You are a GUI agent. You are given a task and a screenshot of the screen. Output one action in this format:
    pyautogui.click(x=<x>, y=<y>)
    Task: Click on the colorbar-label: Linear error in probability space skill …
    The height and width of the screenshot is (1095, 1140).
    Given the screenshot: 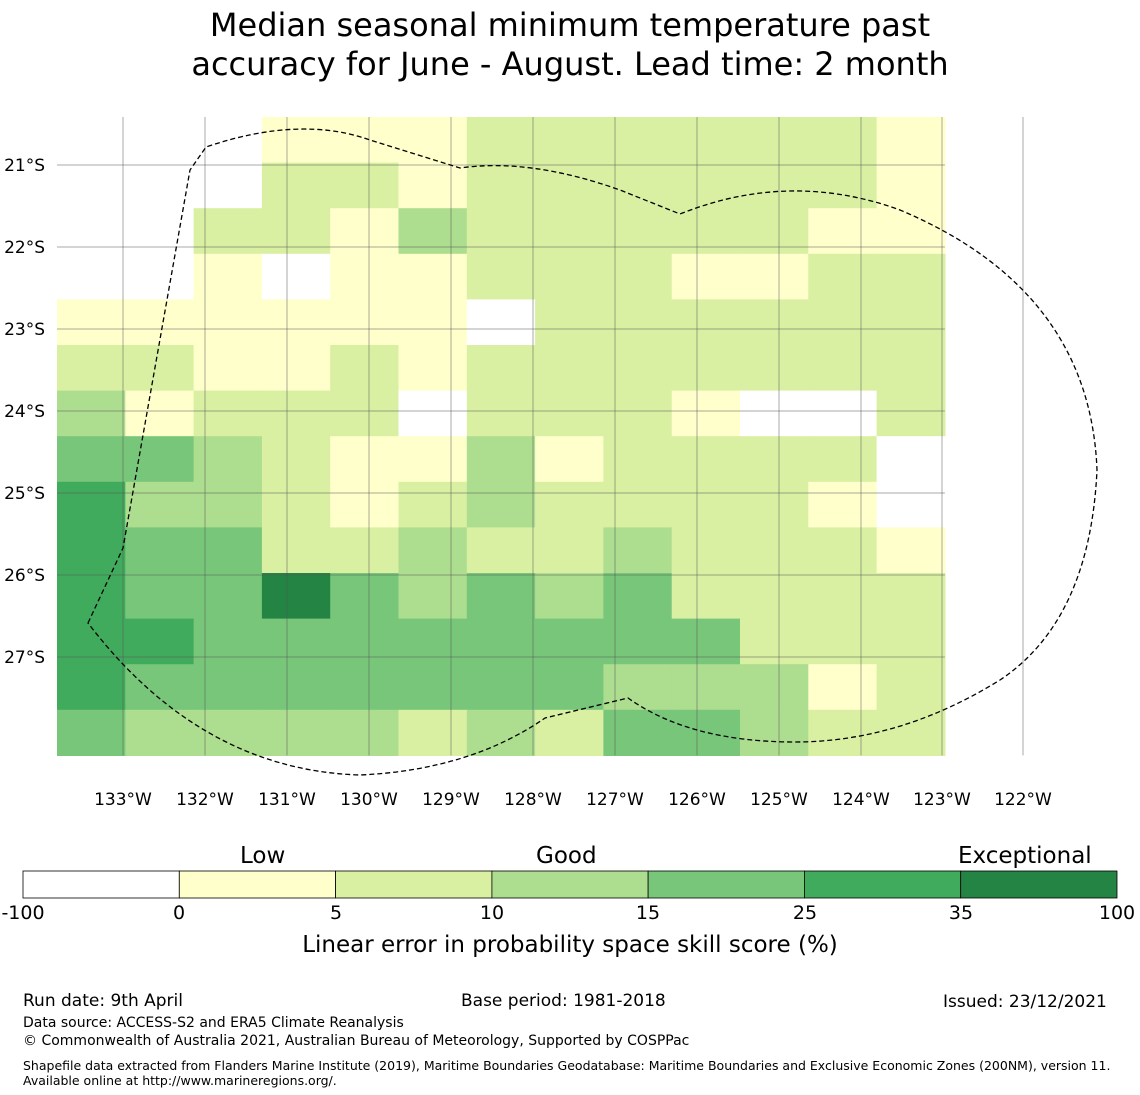 What is the action you would take?
    pyautogui.click(x=570, y=945)
    